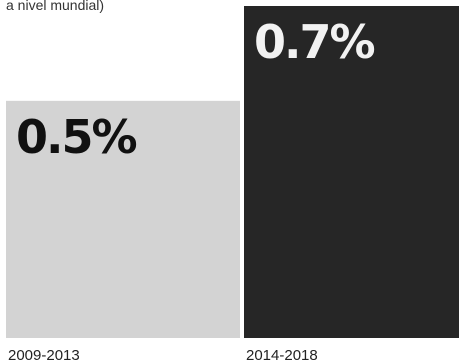 The image size is (465, 364). I want to click on category-label-2009-2013: 2009-2013, so click(44, 355).